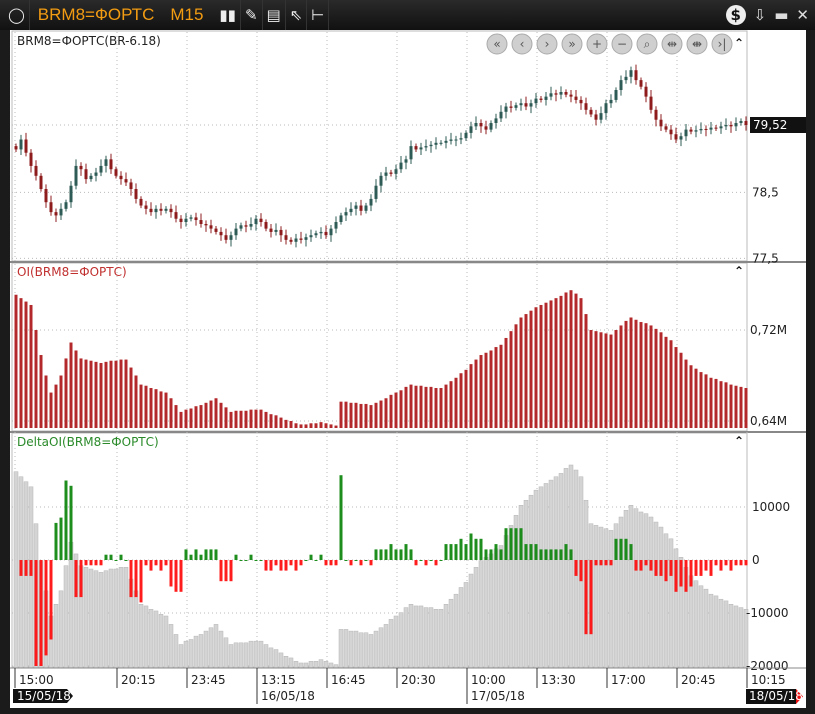  I want to click on scroll-start-icon: «, so click(496, 44).